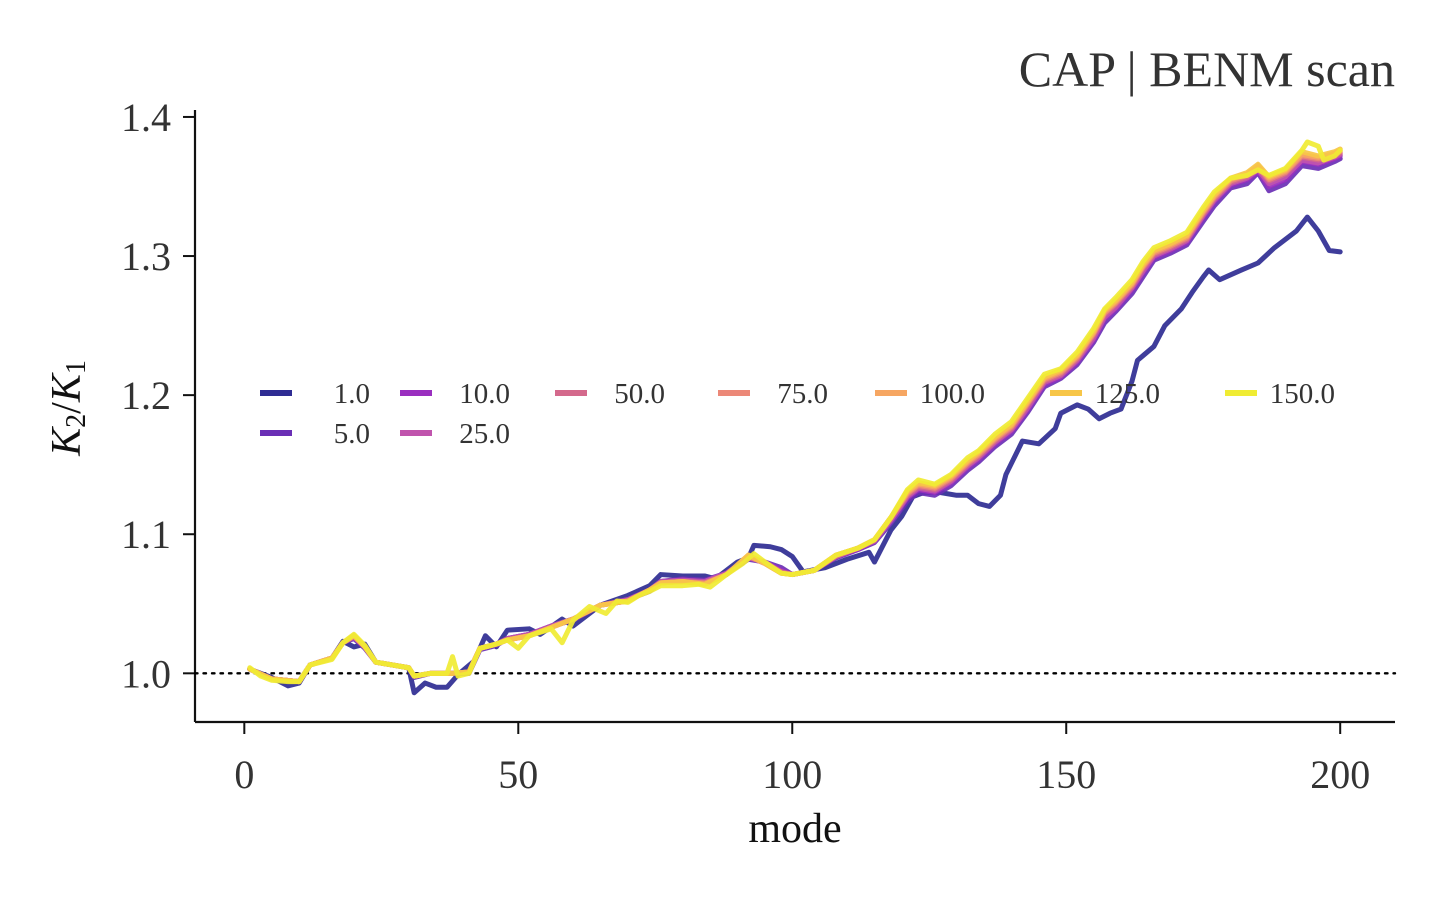 Image resolution: width=1440 pixels, height=900 pixels. I want to click on x-tick-label: 100, so click(792, 774).